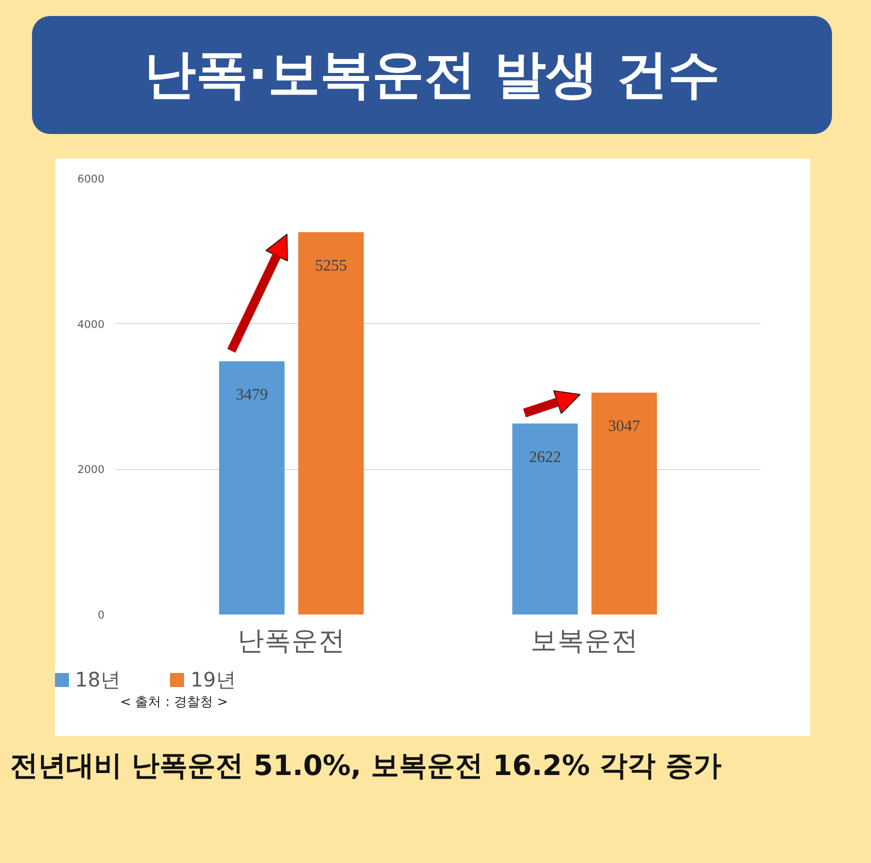  Describe the element at coordinates (584, 641) in the screenshot. I see `x-tick-label: 보복운전` at that location.